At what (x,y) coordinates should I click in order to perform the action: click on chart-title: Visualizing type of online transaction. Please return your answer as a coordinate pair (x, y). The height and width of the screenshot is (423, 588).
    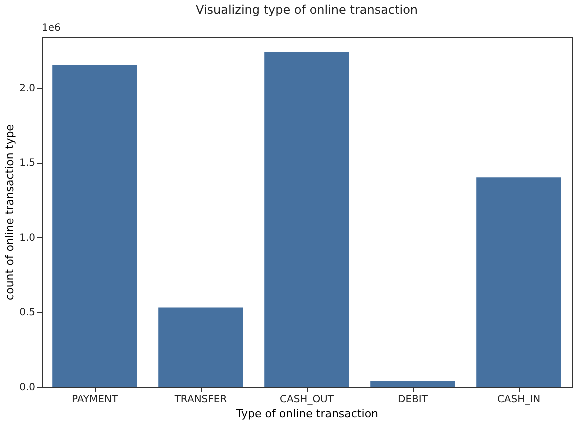
    Looking at the image, I should click on (307, 10).